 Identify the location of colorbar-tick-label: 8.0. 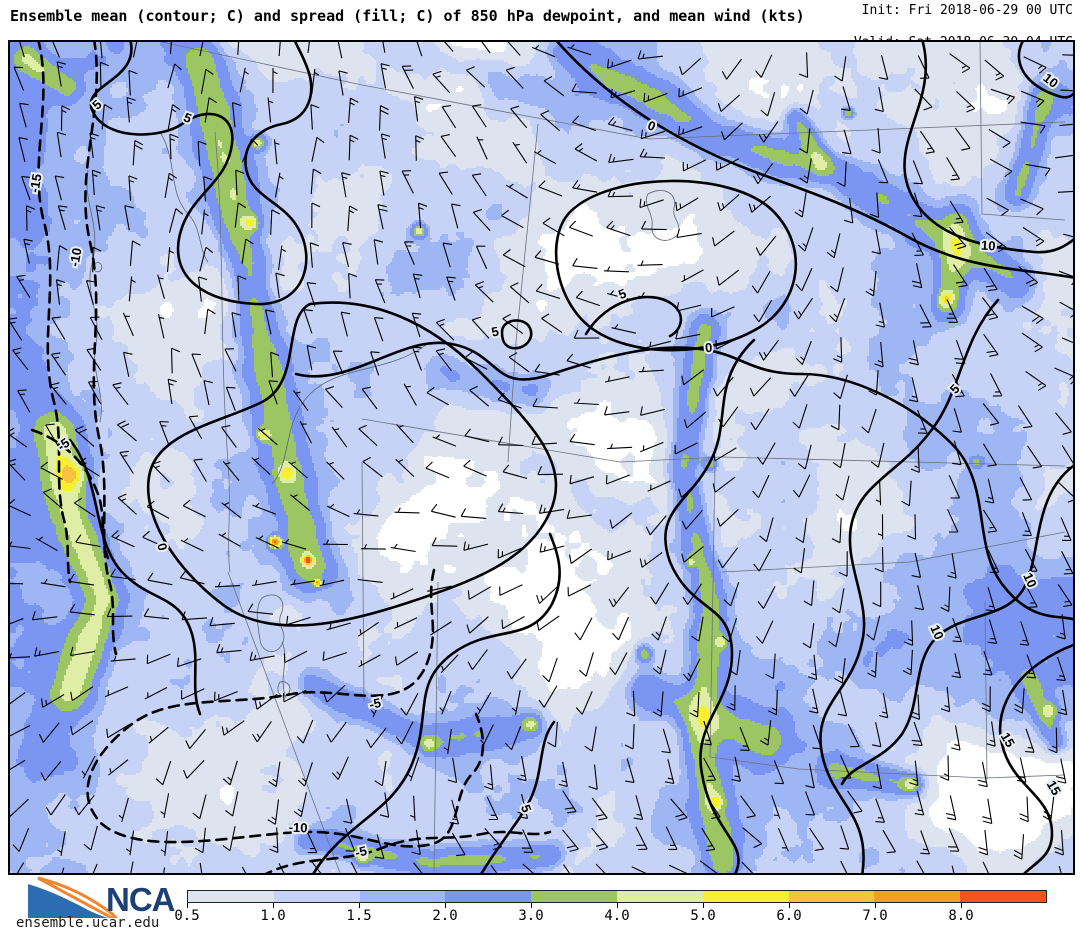
(961, 916).